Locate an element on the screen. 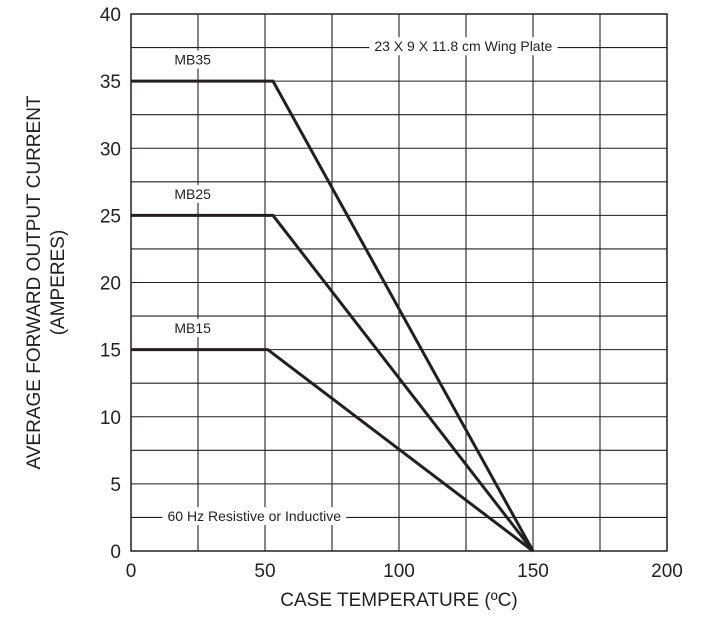 The height and width of the screenshot is (618, 701). x-tick-label: 100 is located at coordinates (399, 571).